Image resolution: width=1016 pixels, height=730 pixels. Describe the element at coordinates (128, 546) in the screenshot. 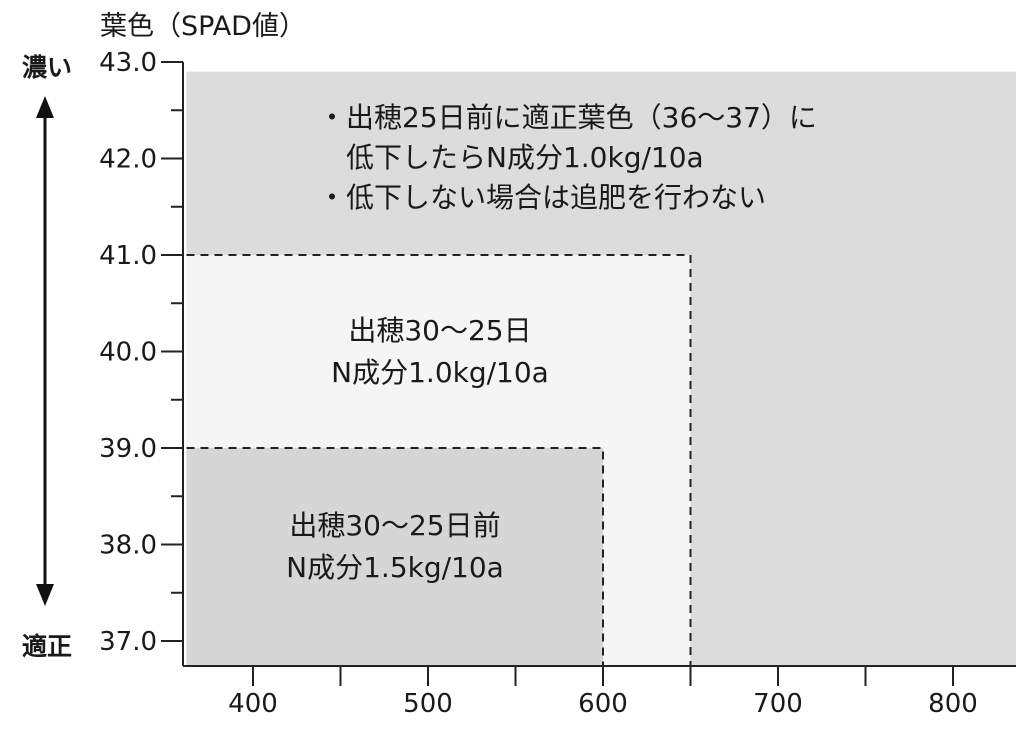

I see `y-tick-label-38: 38.0` at that location.